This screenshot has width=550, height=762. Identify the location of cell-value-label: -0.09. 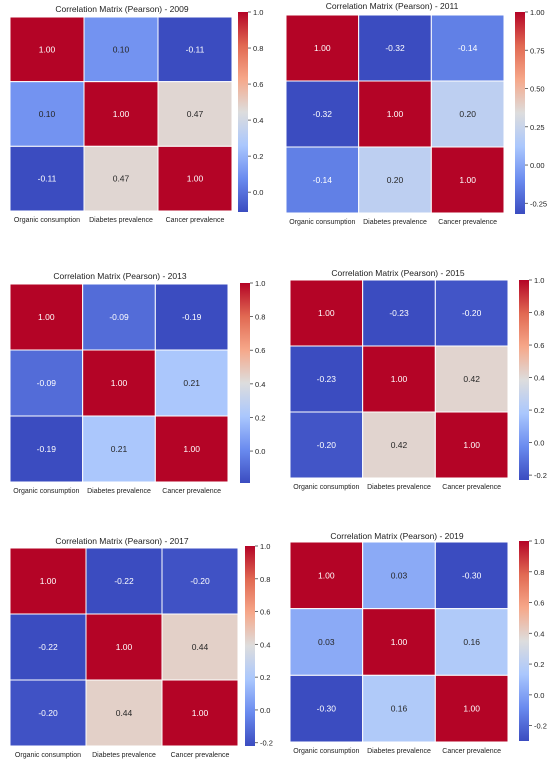
(119, 317).